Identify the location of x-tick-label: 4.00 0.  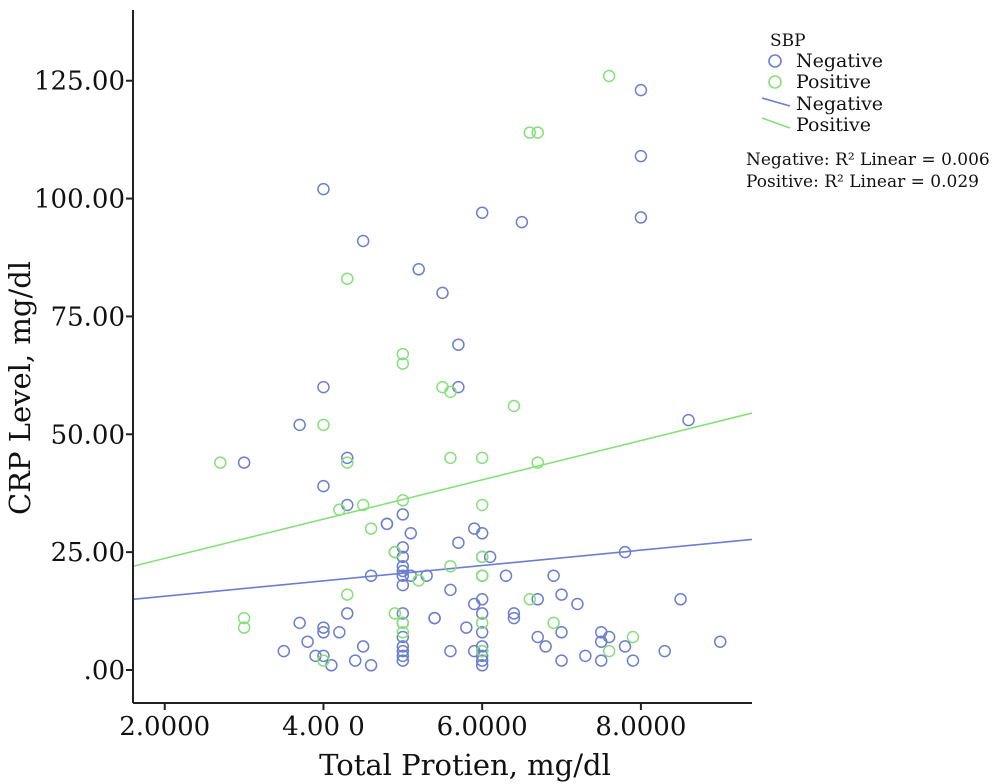
(323, 727).